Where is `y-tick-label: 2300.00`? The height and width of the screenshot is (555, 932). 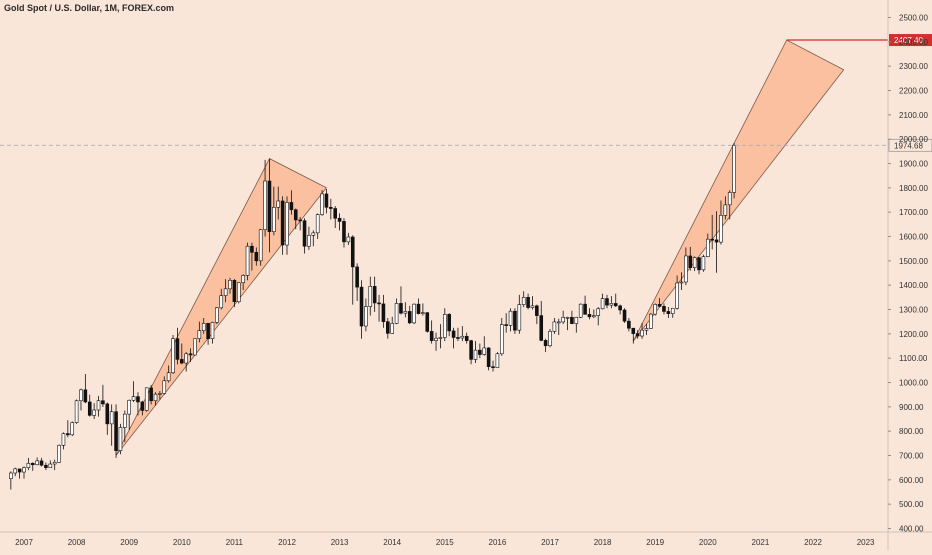 y-tick-label: 2300.00 is located at coordinates (913, 66).